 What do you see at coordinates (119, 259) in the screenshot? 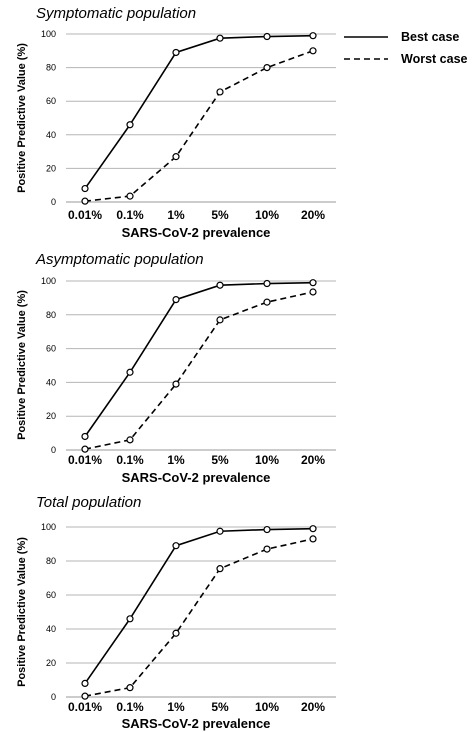
I see `chart-title: Asymptomatic population` at bounding box center [119, 259].